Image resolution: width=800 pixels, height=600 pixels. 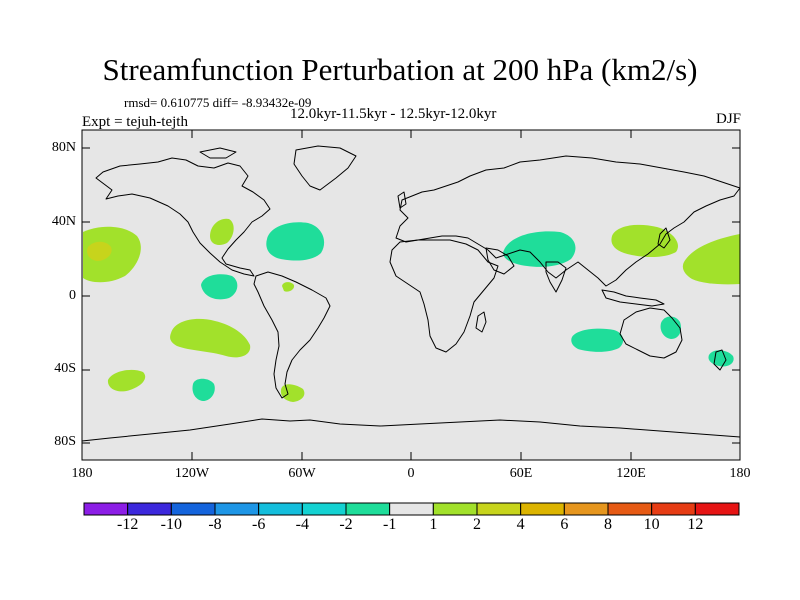 What do you see at coordinates (219, 287) in the screenshot?
I see `patch-east-pacific-eq` at bounding box center [219, 287].